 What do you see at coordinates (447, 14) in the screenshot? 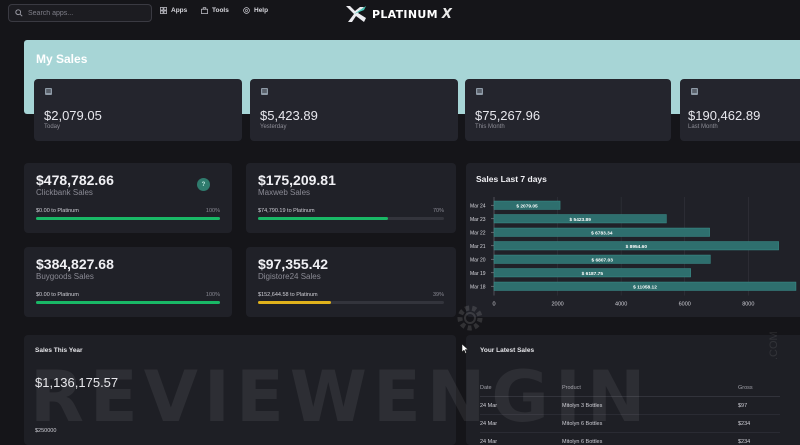
I see `logo-x: X` at bounding box center [447, 14].